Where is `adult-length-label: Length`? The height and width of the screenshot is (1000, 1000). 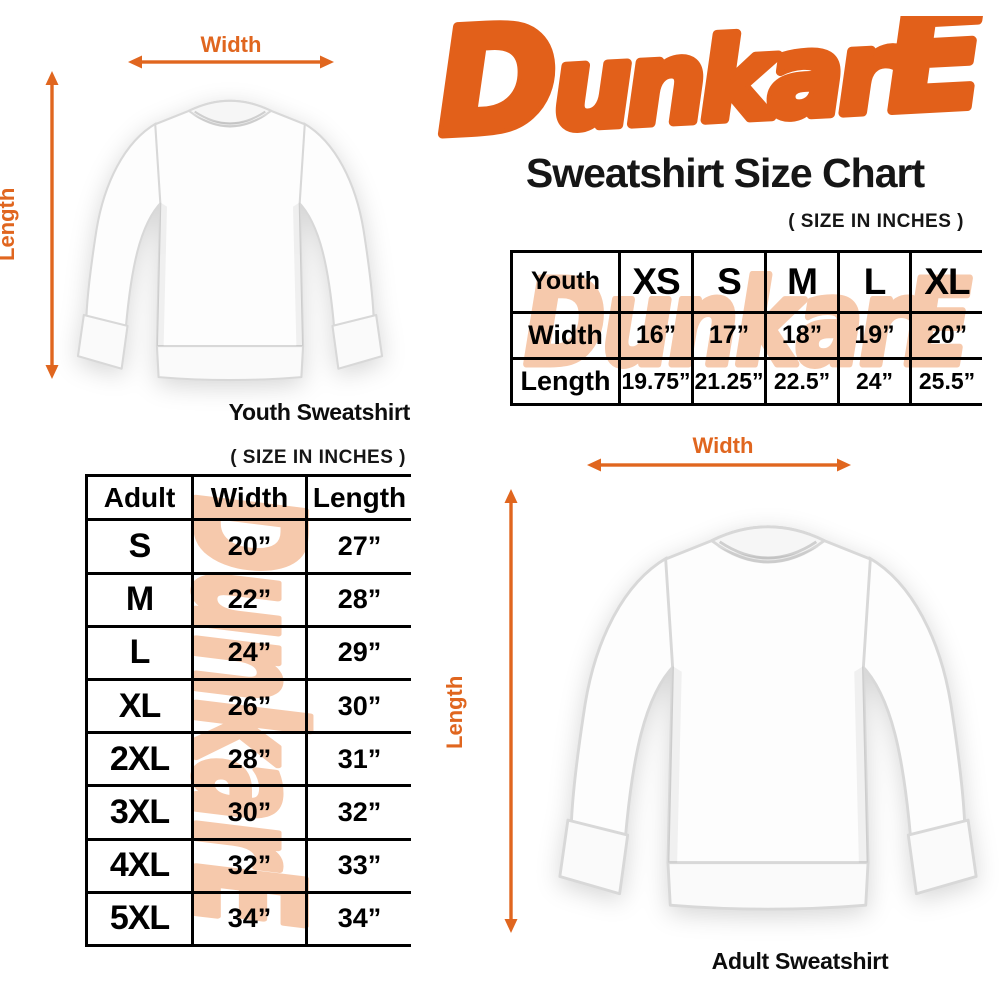
adult-length-label: Length is located at coordinates (454, 712).